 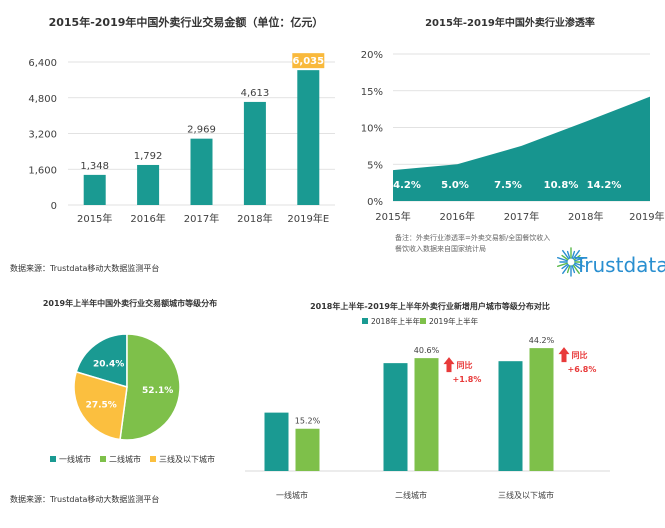 What do you see at coordinates (75, 459) in the screenshot?
I see `pie-legend-label: 一线城市` at bounding box center [75, 459].